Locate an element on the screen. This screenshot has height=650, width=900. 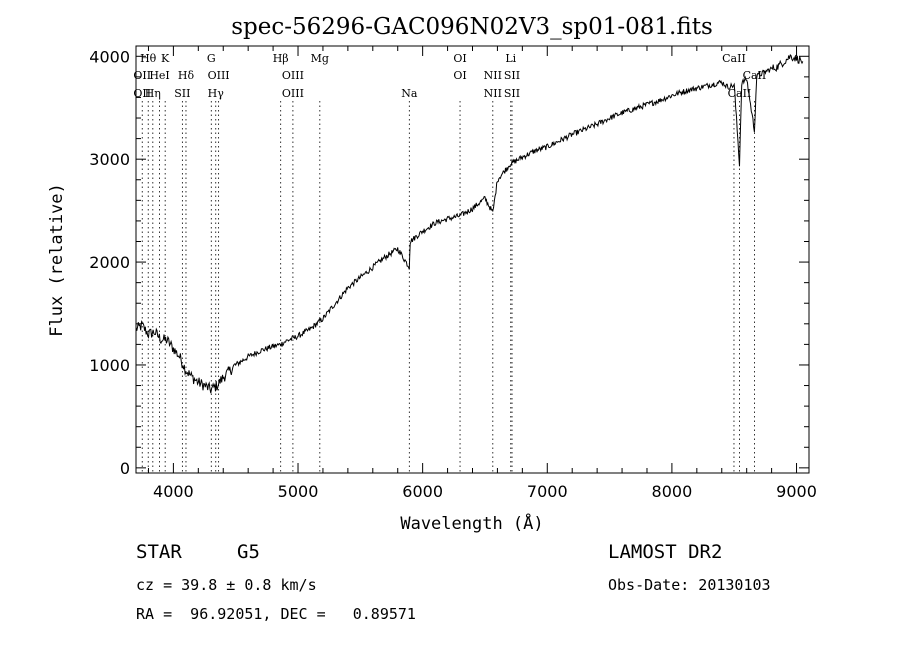
line-marker-label: Hδ is located at coordinates (186, 75).